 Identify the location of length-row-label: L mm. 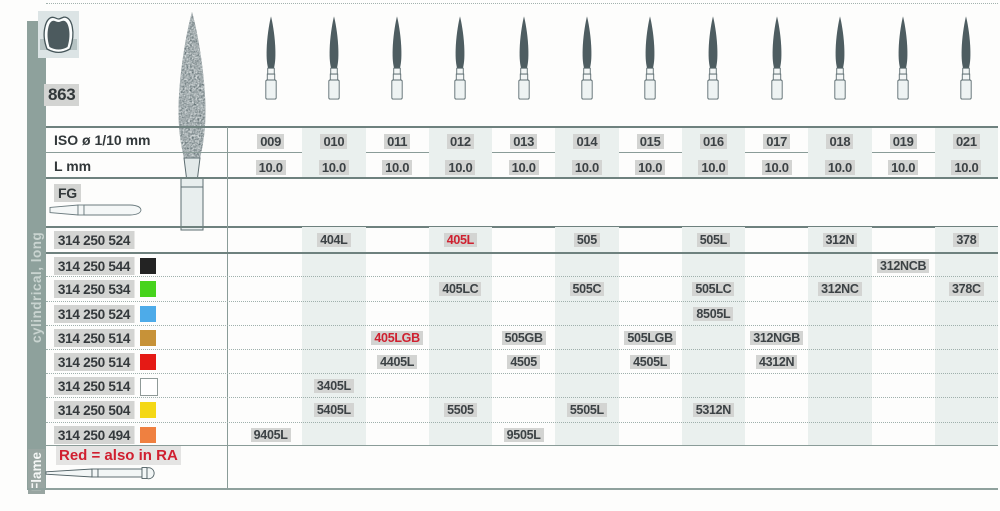
(73, 166).